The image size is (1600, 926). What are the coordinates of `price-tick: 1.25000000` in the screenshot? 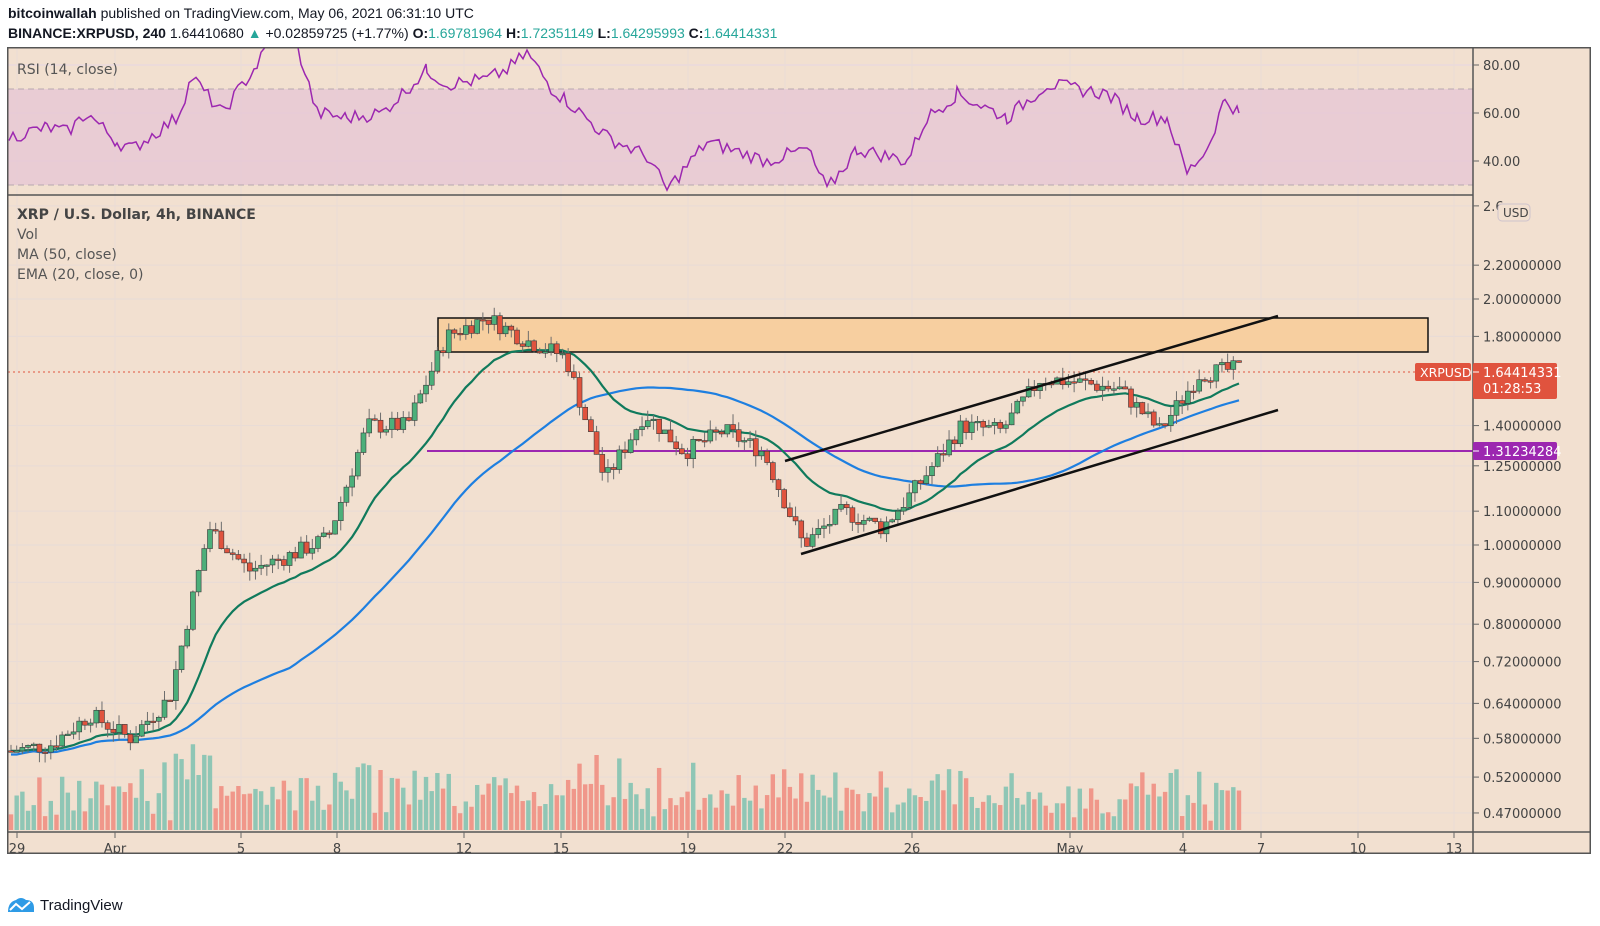 It's located at (1522, 467).